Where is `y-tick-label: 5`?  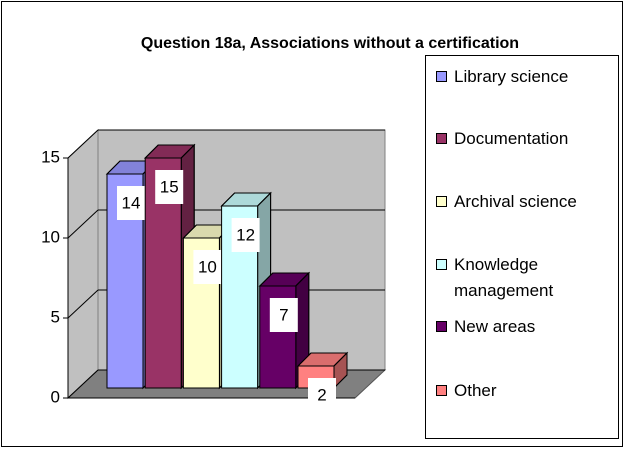
y-tick-label: 5 is located at coordinates (55, 316).